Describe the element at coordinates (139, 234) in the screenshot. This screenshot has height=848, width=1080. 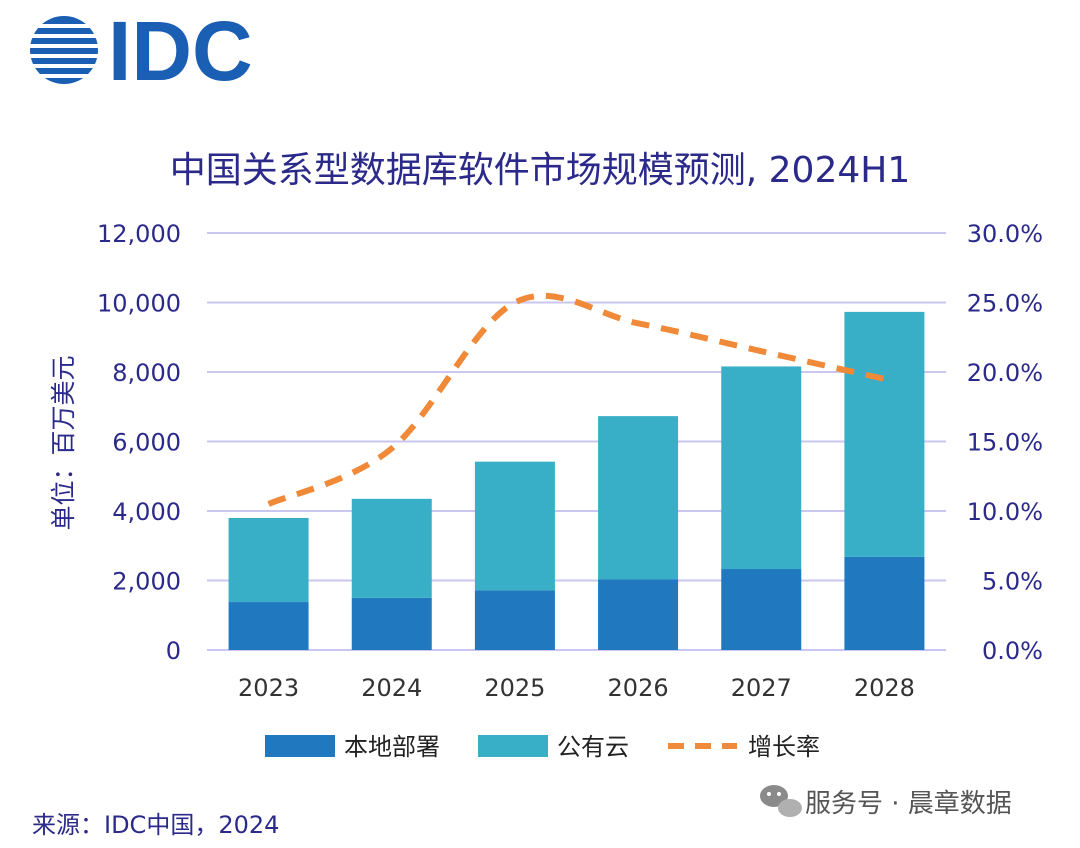
I see `y-tick-label: 12,000` at that location.